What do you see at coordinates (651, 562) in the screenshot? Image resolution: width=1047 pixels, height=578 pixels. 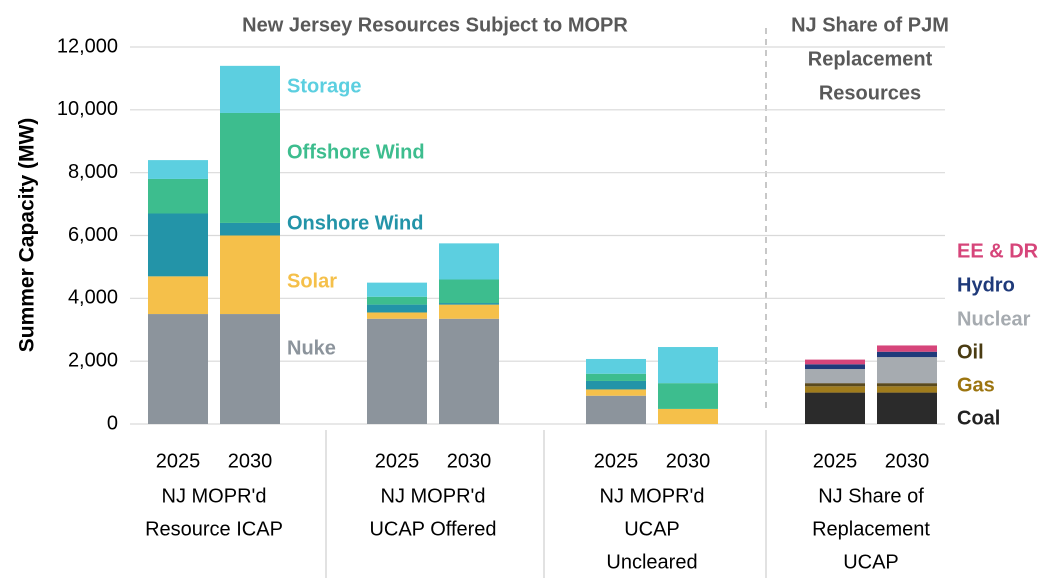 I see `group-label: Uncleared` at bounding box center [651, 562].